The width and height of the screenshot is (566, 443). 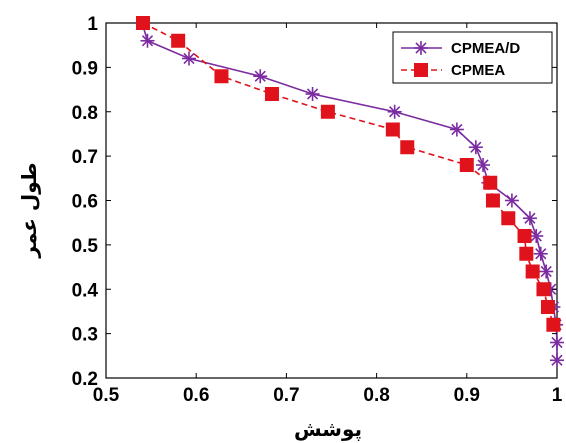 What do you see at coordinates (286, 395) in the screenshot?
I see `x-tick-label: 0.7` at bounding box center [286, 395].